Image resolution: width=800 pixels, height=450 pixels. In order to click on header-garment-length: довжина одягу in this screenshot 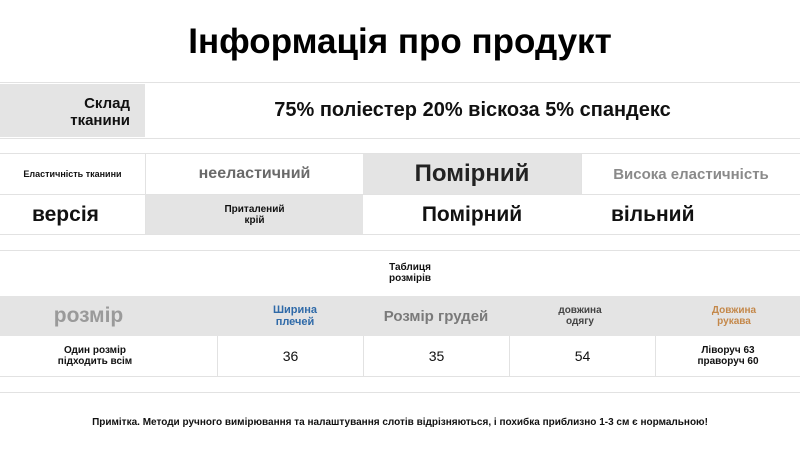, I will do `click(580, 316)`.